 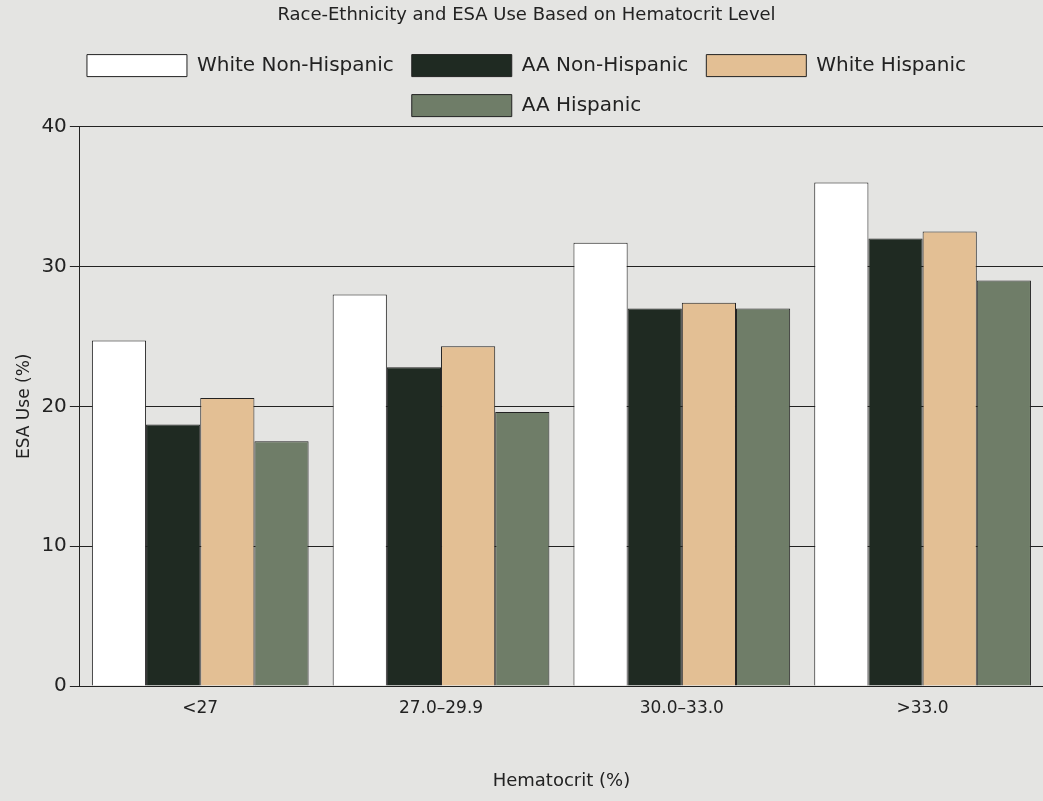 What do you see at coordinates (605, 63) in the screenshot?
I see `legend-label: AA Non-Hispanic` at bounding box center [605, 63].